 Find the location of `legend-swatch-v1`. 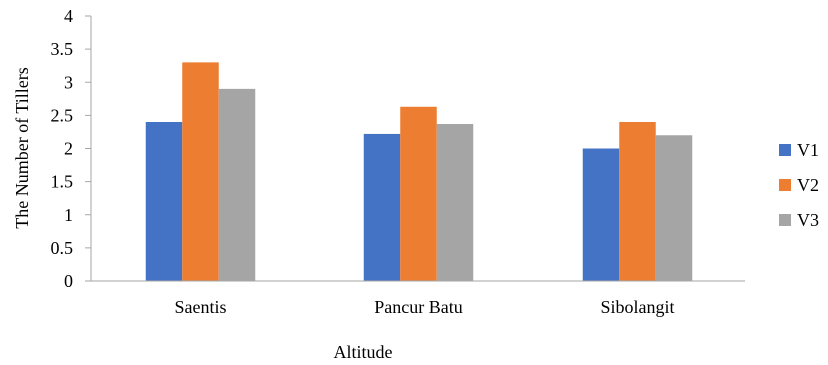

legend-swatch-v1 is located at coordinates (785, 150).